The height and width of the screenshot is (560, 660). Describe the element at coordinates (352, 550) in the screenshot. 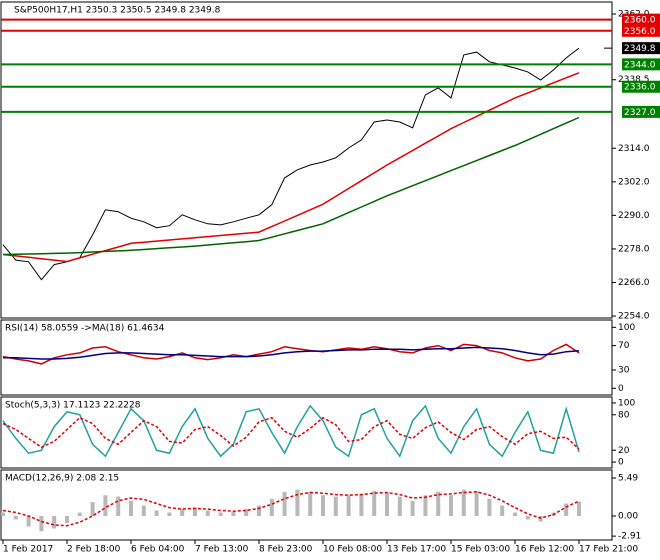

I see `x-tick-label: 10 Feb 08:00` at that location.